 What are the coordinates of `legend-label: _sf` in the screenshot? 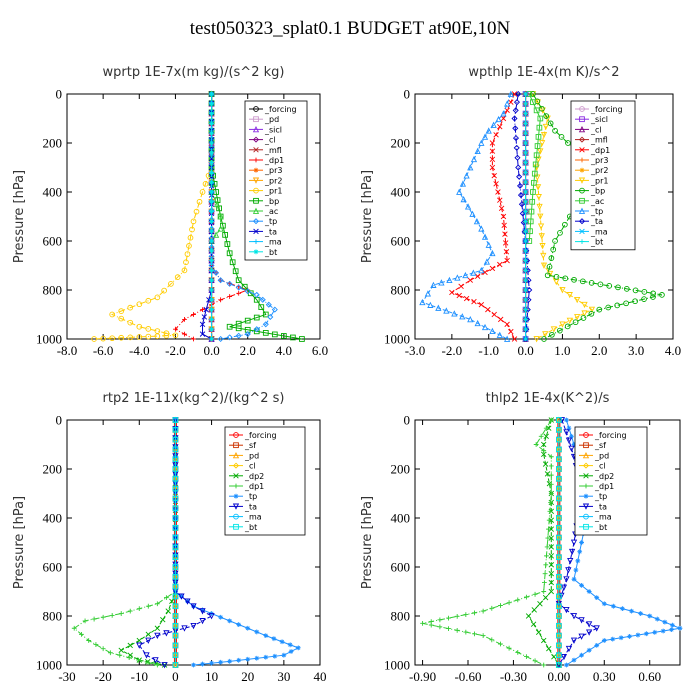 It's located at (250, 445).